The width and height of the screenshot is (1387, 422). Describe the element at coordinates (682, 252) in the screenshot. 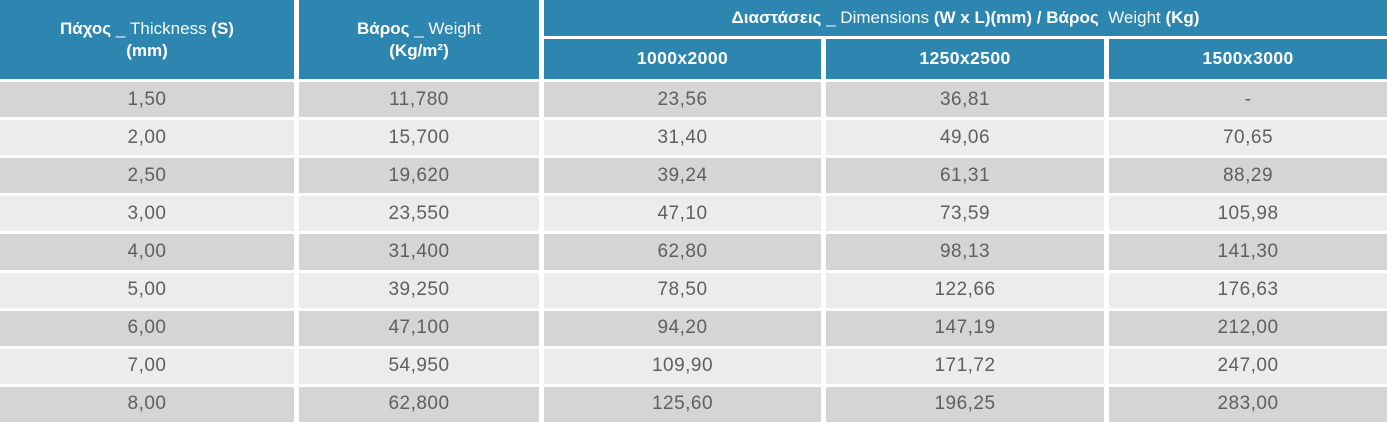

I see `table-cell: 62,80` at that location.